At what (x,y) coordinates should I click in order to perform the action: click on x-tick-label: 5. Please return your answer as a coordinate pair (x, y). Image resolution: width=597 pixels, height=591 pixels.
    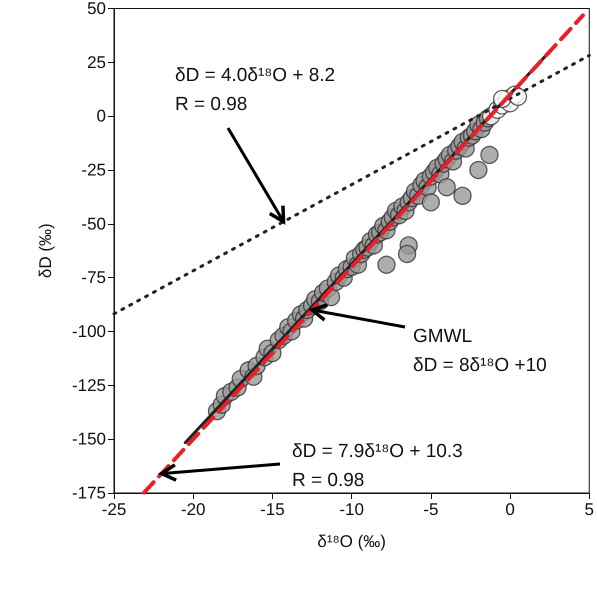
    Looking at the image, I should click on (589, 509).